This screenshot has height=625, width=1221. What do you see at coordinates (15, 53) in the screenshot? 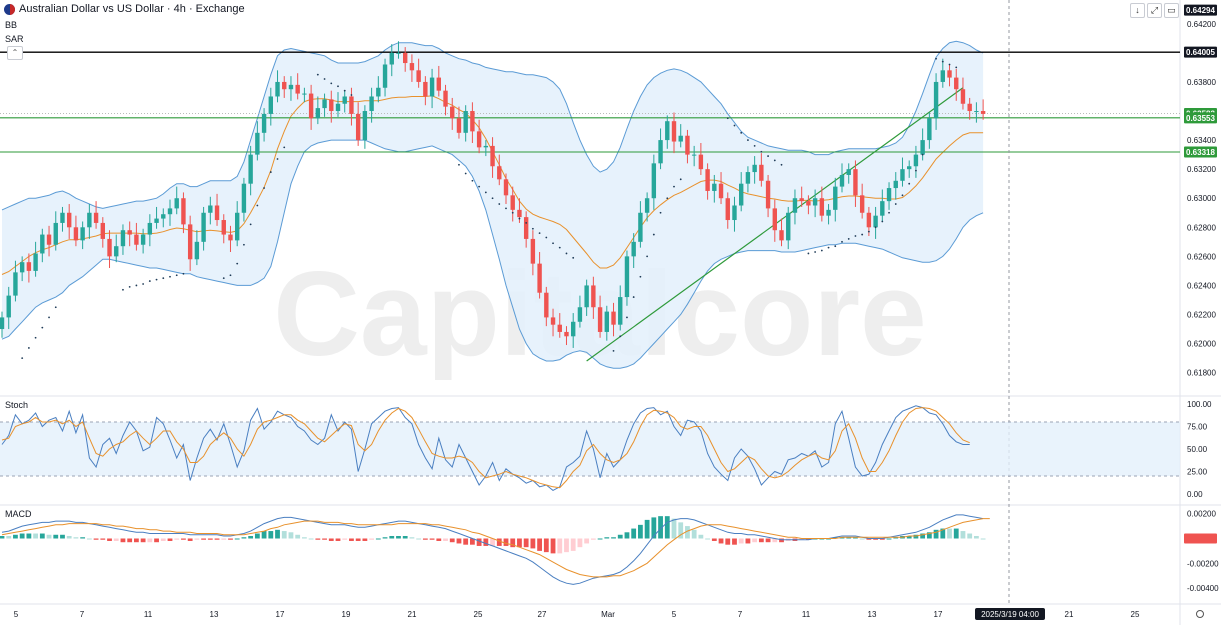
I see `collapse-indicators-icon: ⌃` at bounding box center [15, 53].